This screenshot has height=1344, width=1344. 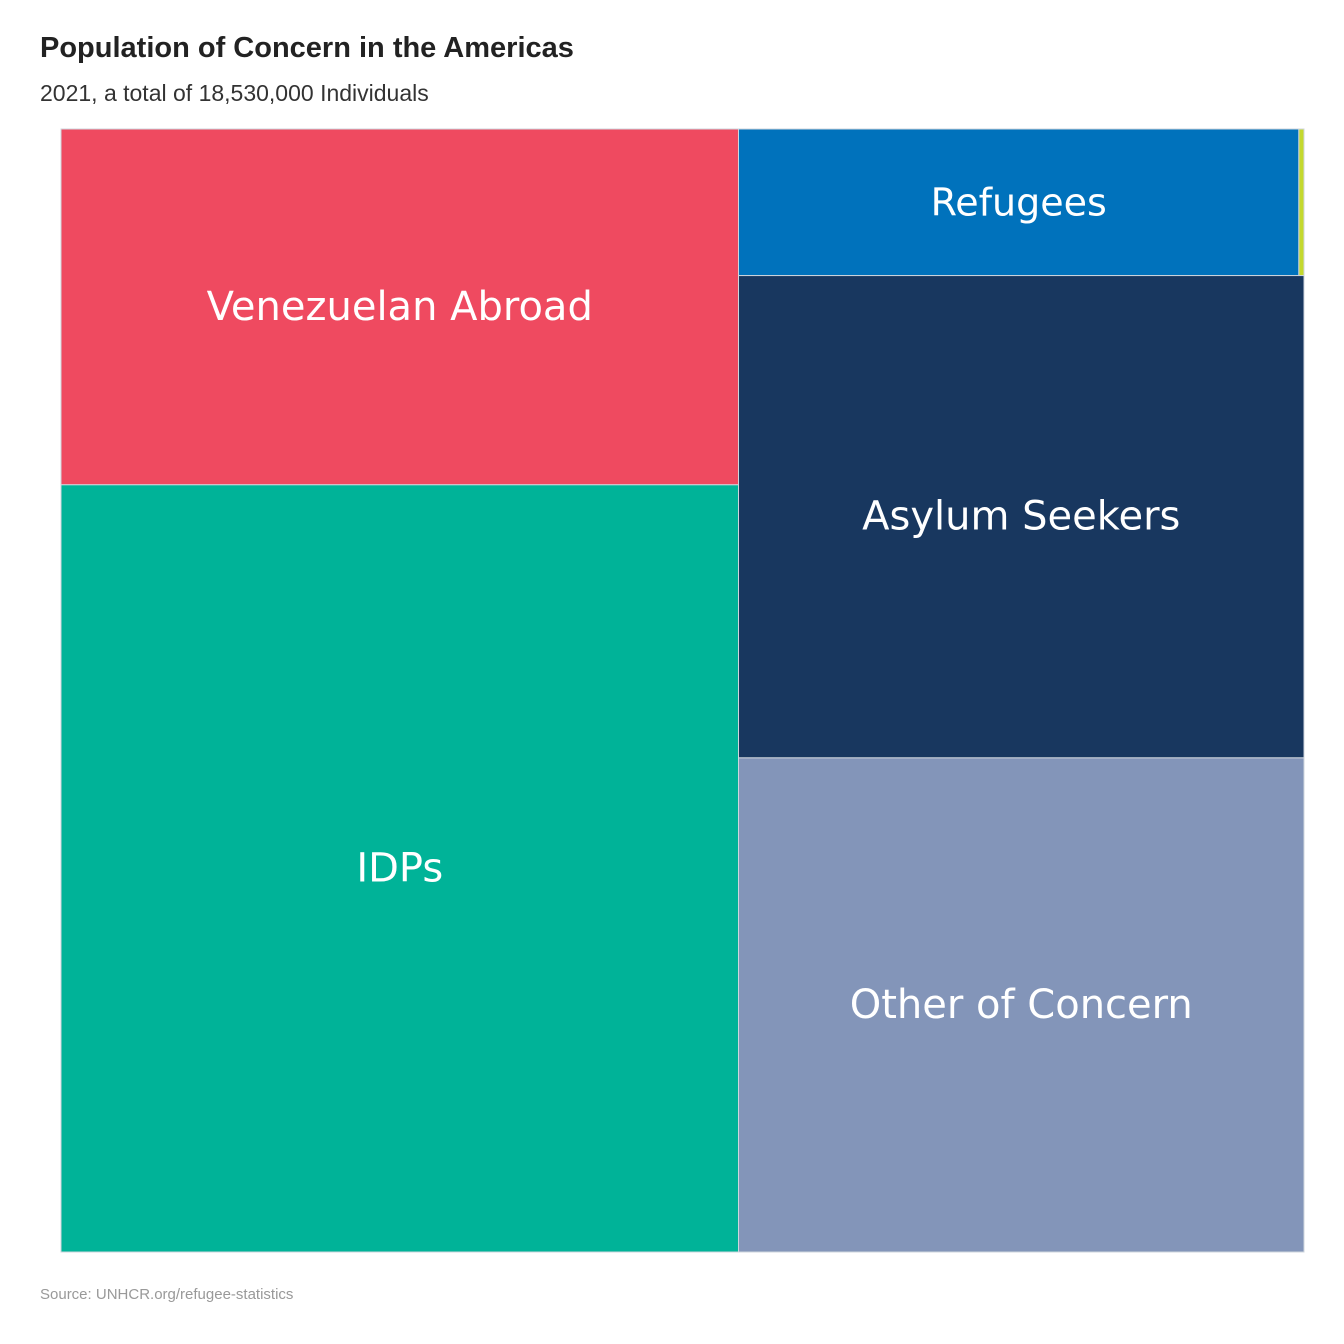 I want to click on tile-venezuelan-abroad, so click(x=400, y=307).